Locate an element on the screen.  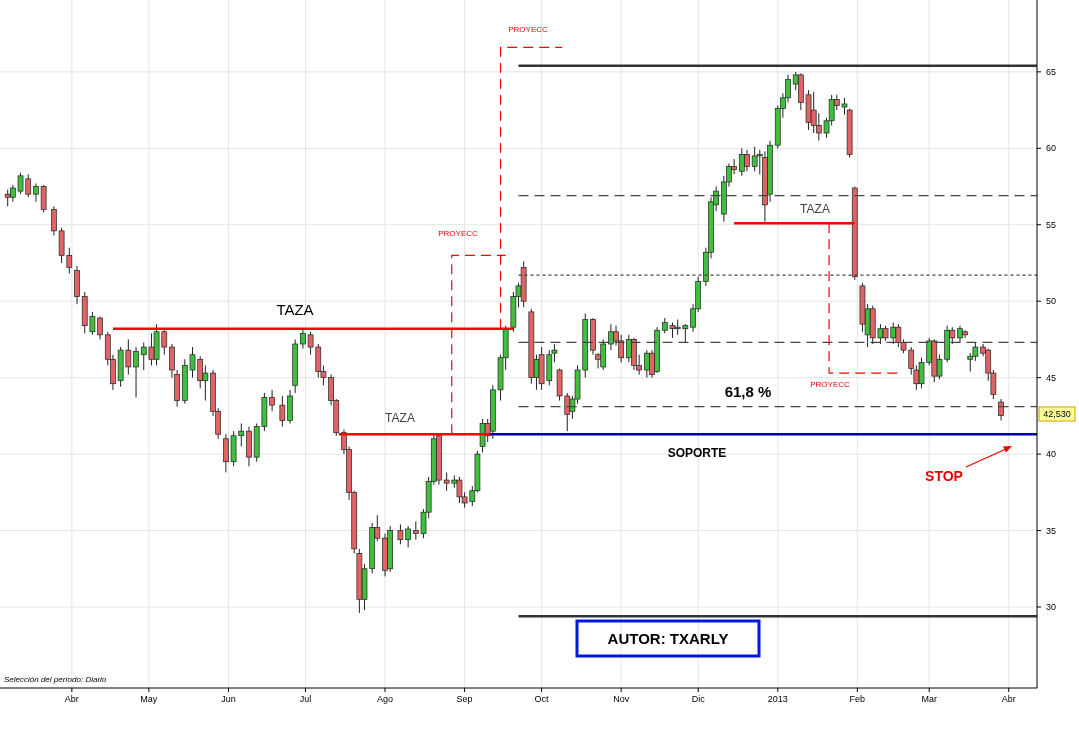
y-tick-label: 65 is located at coordinates (1051, 71).